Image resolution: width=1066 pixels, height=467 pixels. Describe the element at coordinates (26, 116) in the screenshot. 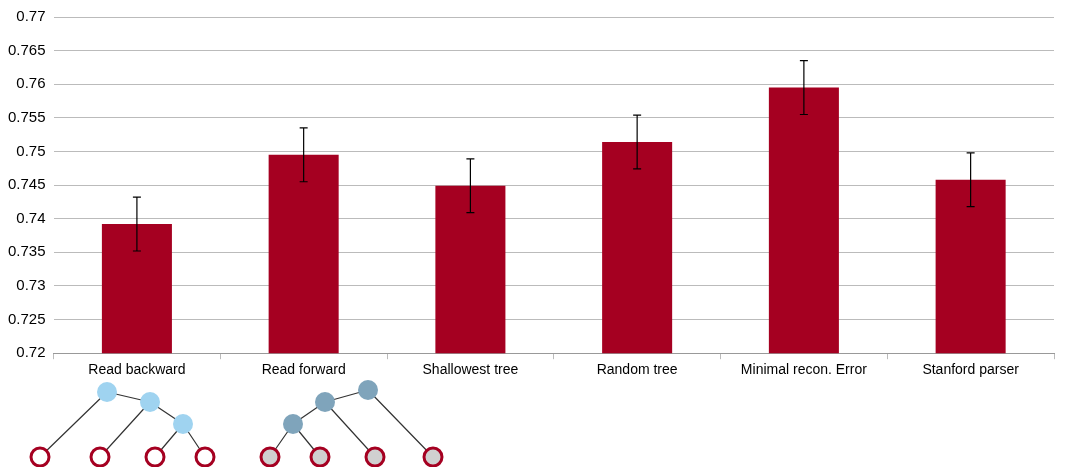

I see `y-tick-label: 0.755` at that location.